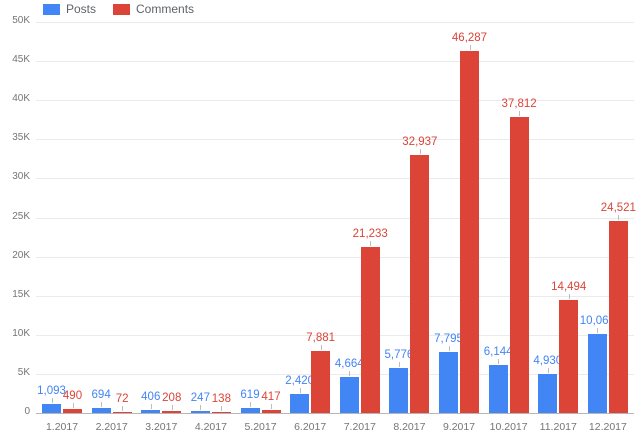  What do you see at coordinates (607, 427) in the screenshot?
I see `x-axis-tick-label: 12.2017` at bounding box center [607, 427].